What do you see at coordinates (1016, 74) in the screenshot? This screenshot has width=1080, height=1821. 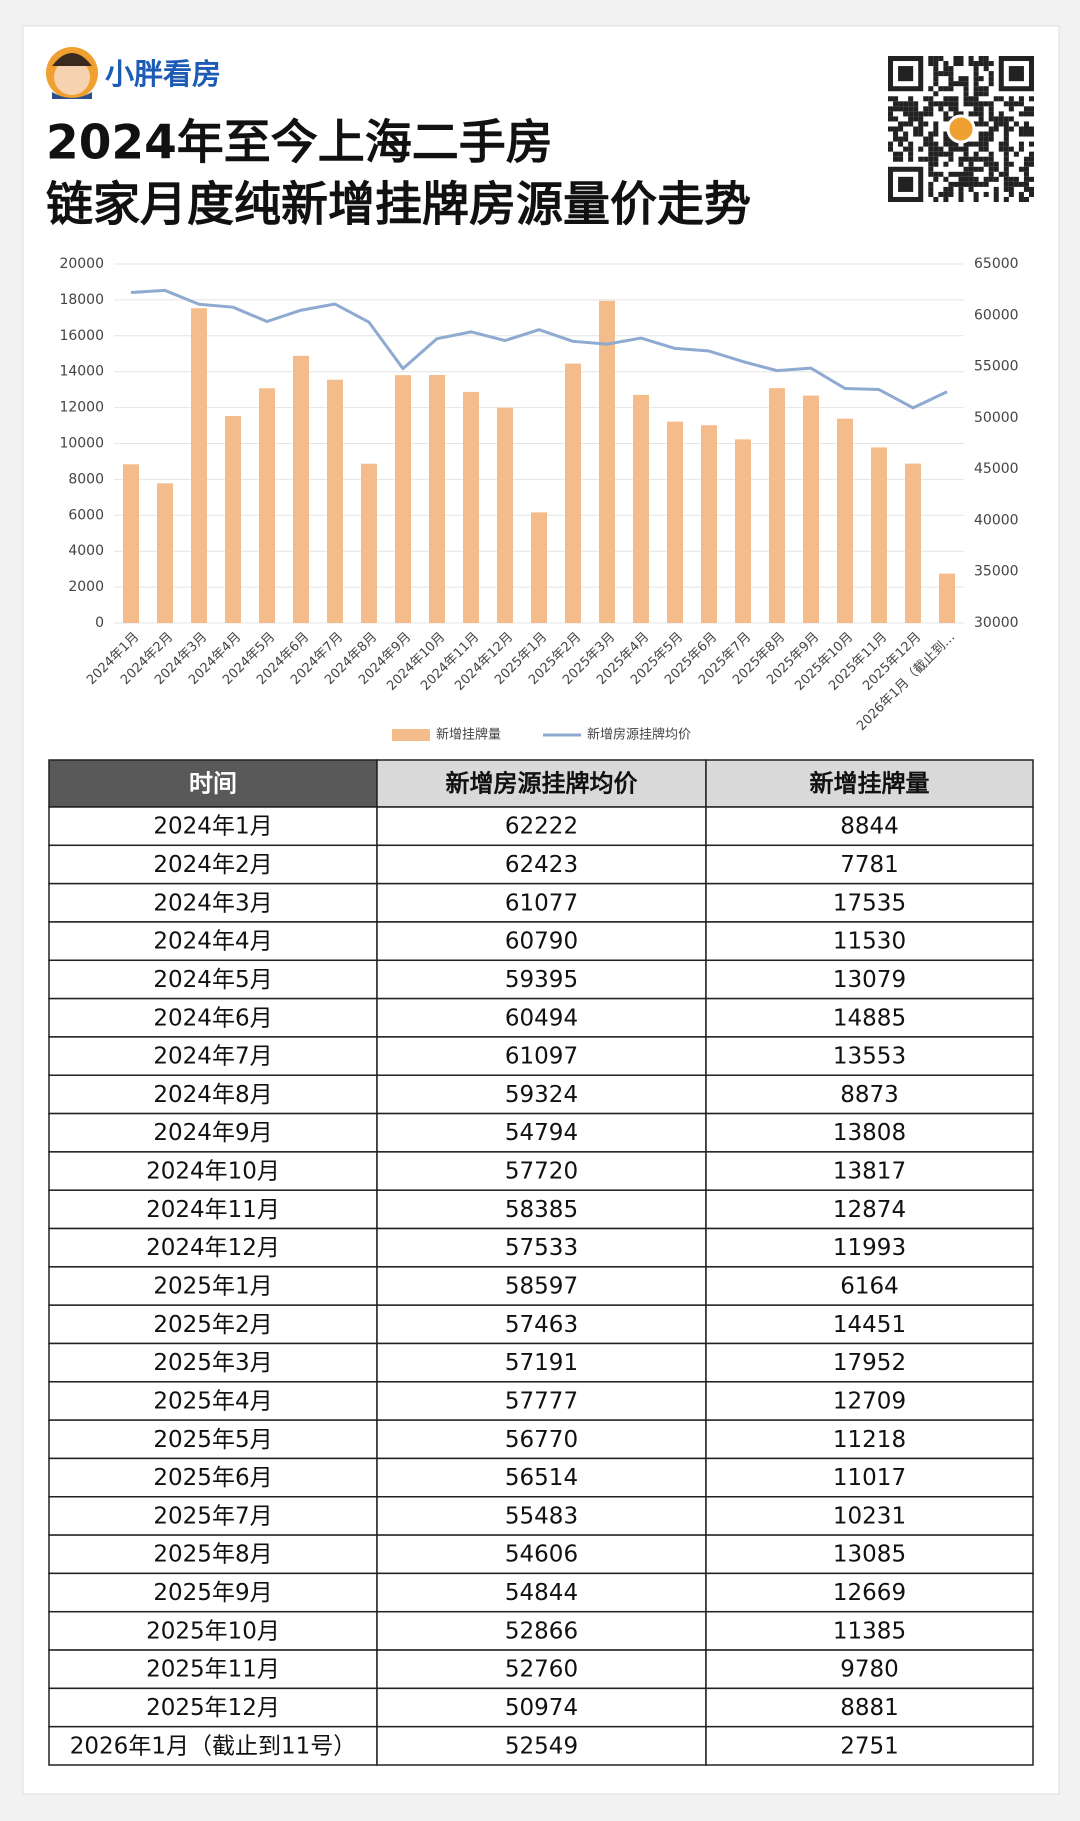 I see `qr-finder` at bounding box center [1016, 74].